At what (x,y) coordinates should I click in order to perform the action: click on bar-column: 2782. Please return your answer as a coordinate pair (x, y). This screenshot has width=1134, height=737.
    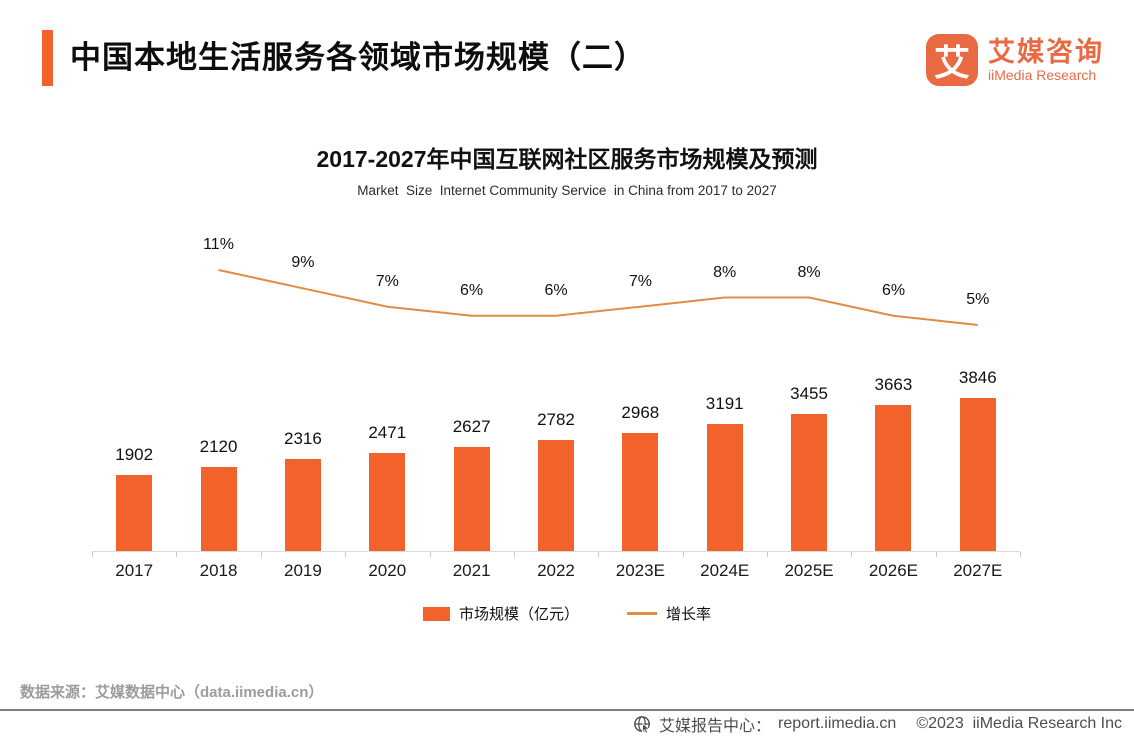
    Looking at the image, I should click on (556, 480).